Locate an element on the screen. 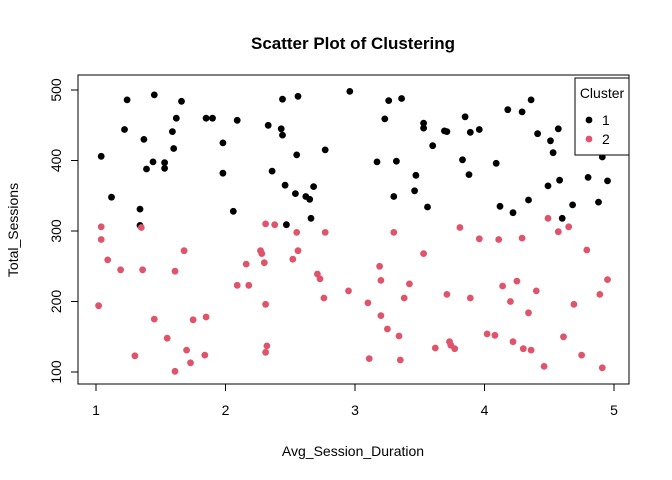 The width and height of the screenshot is (672, 480). x-axis: 1 2 3 4 5 is located at coordinates (355, 400).